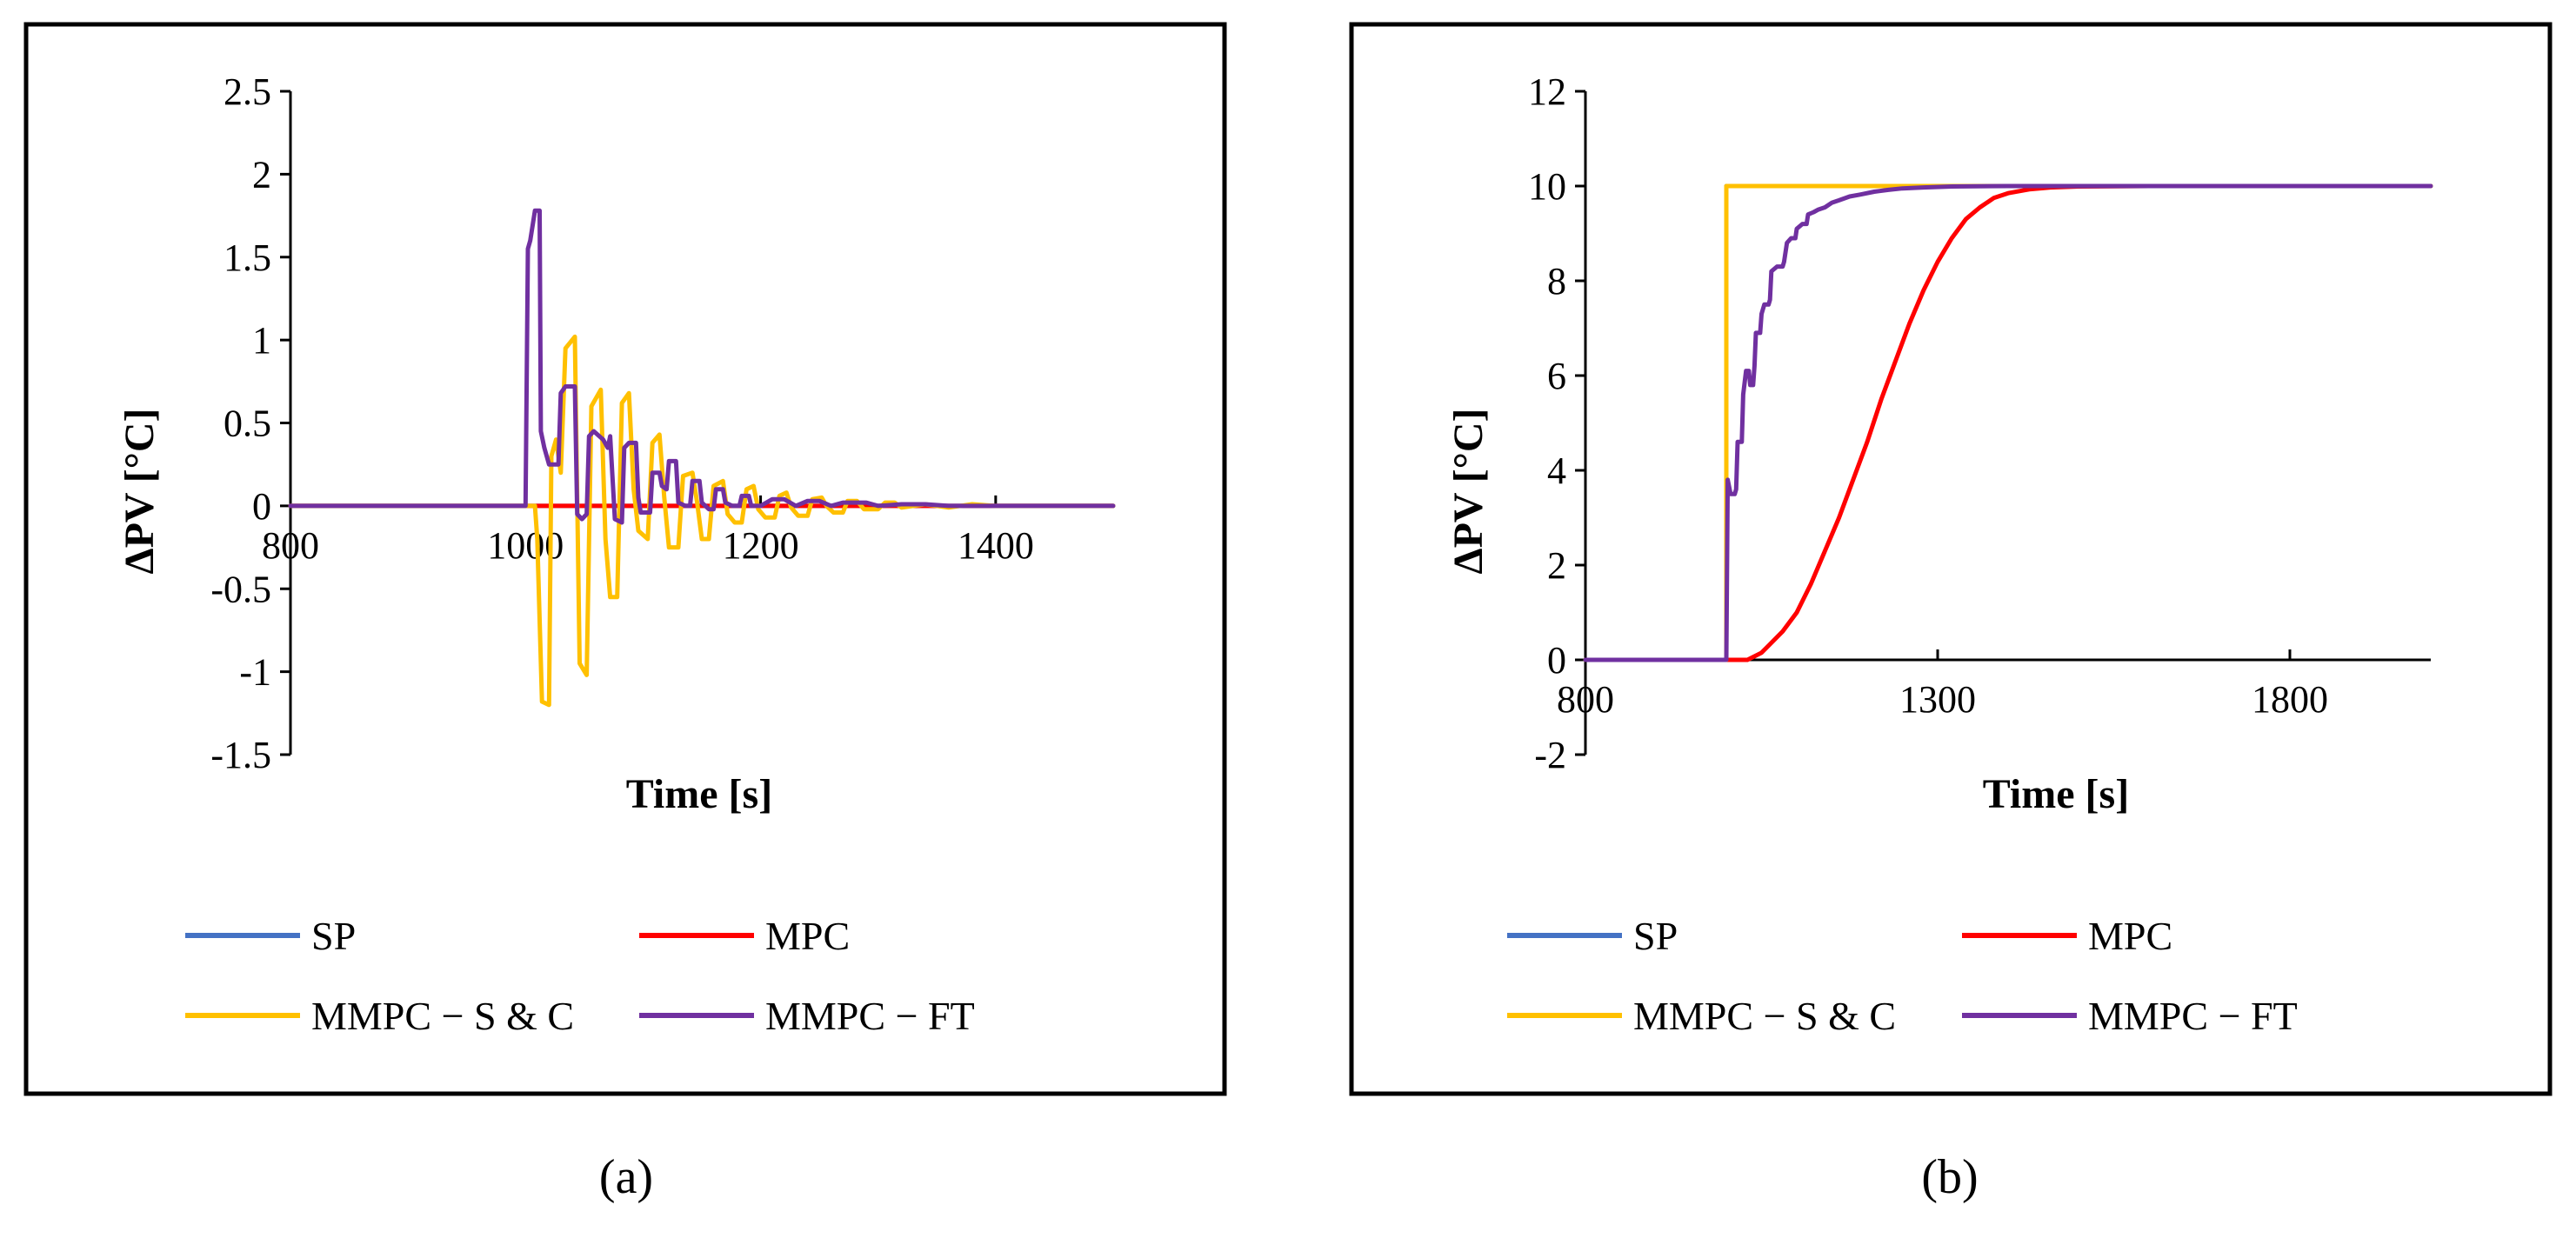 This screenshot has height=1238, width=2576. What do you see at coordinates (626, 1177) in the screenshot?
I see `caption-a: (a)` at bounding box center [626, 1177].